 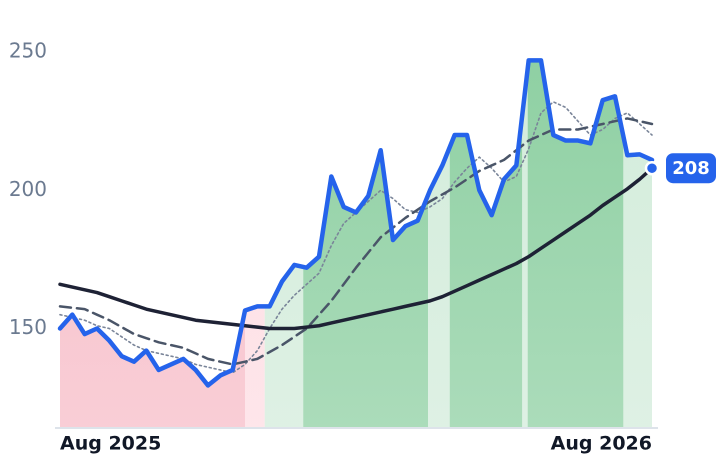 What do you see at coordinates (28, 327) in the screenshot?
I see `y-tick-label: 150` at bounding box center [28, 327].